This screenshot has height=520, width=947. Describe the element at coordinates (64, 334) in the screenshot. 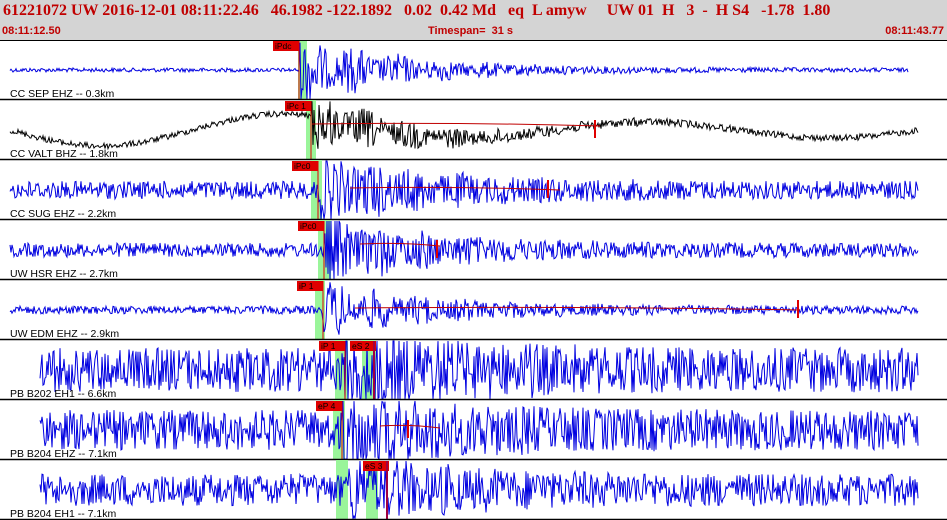

I see `station-label: UW EDM EHZ -- 2.9km` at that location.